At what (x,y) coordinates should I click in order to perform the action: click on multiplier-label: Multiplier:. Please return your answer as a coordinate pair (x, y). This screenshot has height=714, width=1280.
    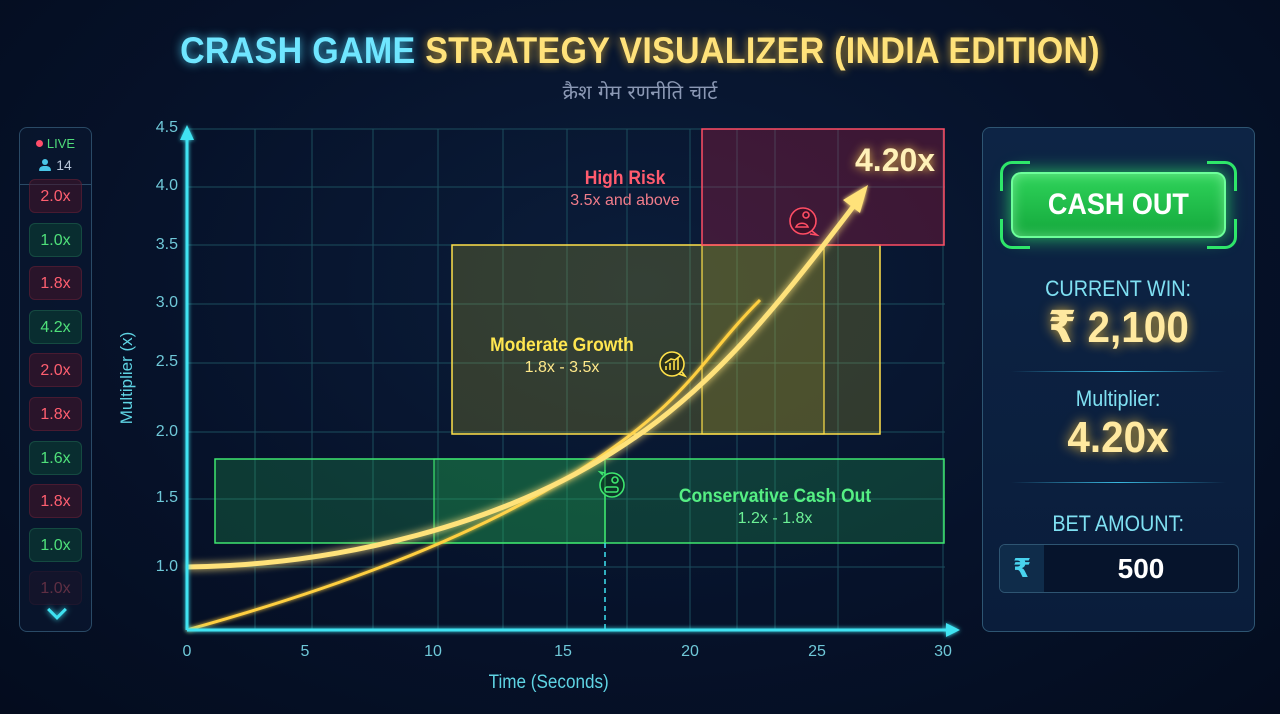
    Looking at the image, I should click on (1118, 398).